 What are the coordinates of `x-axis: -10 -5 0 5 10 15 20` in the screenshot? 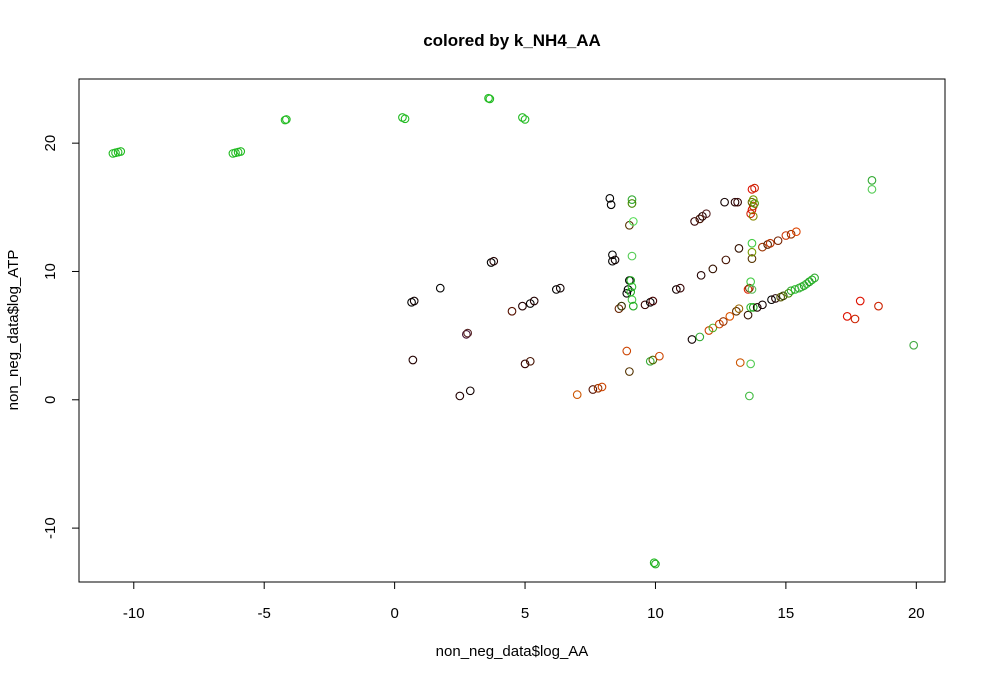 It's located at (524, 601).